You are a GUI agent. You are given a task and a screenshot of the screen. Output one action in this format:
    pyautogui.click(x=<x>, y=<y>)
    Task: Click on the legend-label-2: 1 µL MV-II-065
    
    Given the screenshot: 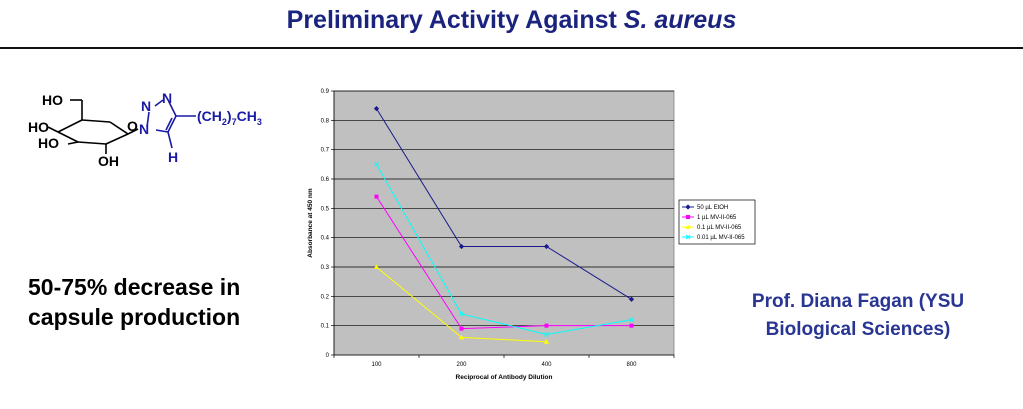 What is the action you would take?
    pyautogui.click(x=717, y=218)
    